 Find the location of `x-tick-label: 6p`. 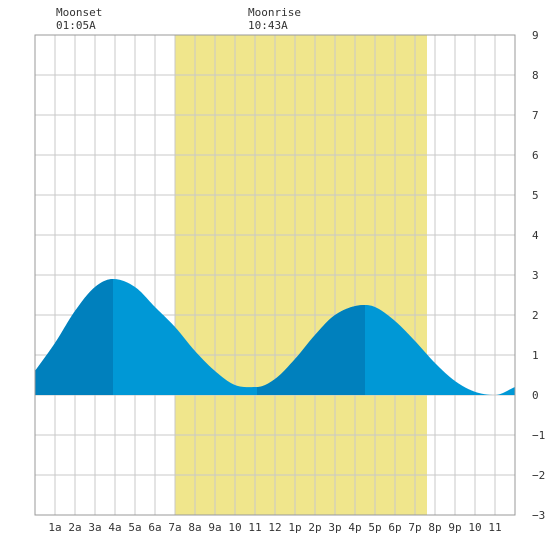

x-tick-label: 6p is located at coordinates (394, 527).